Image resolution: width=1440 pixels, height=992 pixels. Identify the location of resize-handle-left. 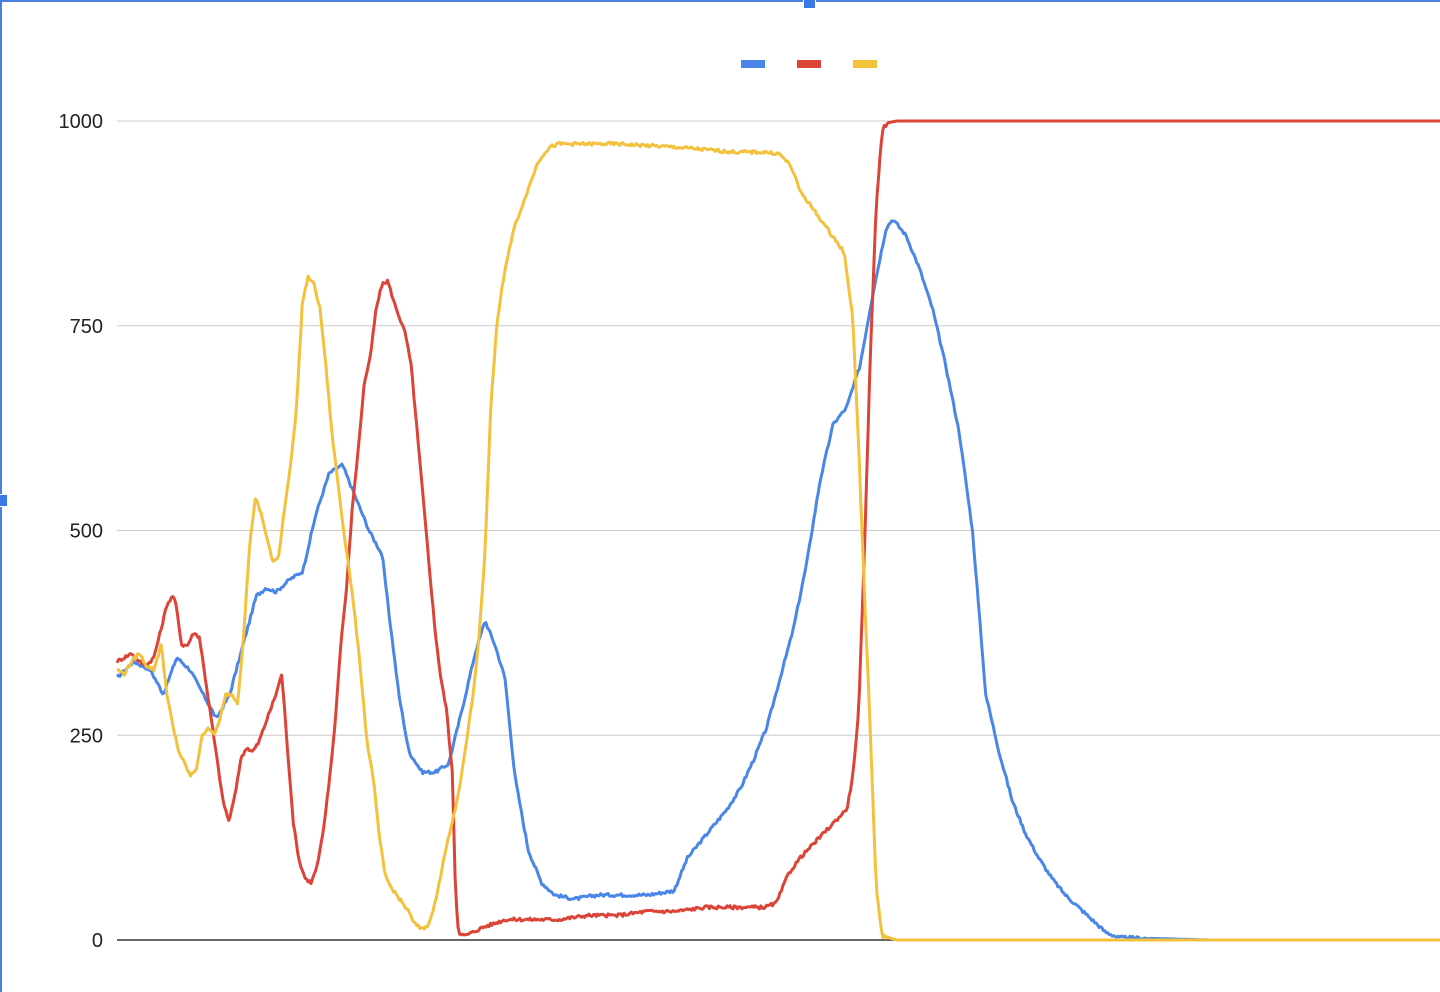
(4, 500).